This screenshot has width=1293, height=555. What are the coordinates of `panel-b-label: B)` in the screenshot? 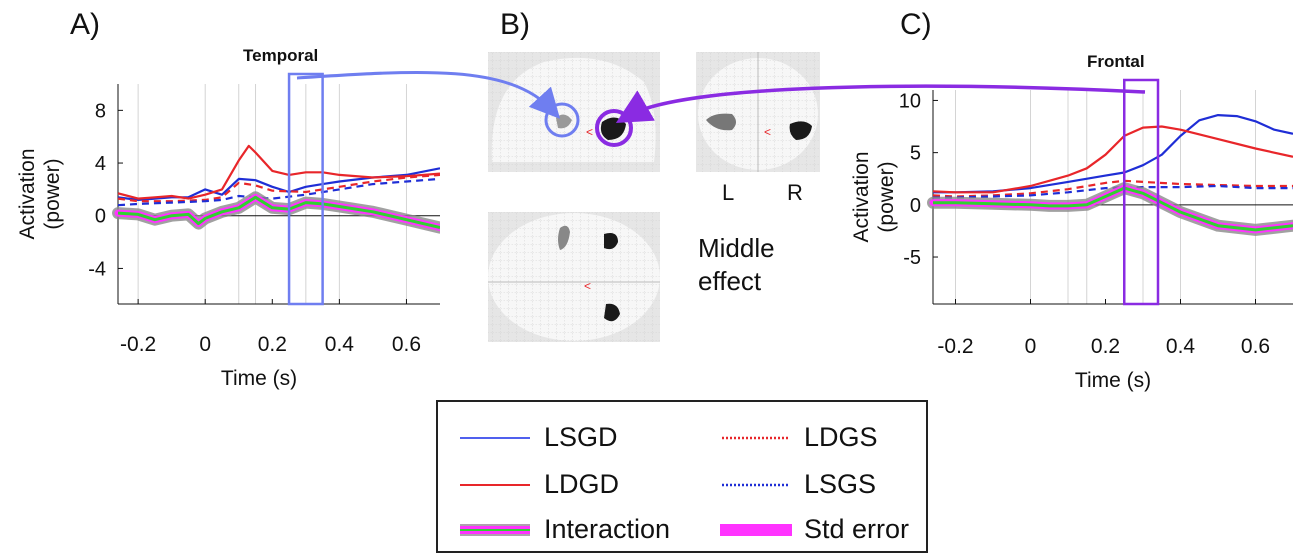 It's located at (515, 24).